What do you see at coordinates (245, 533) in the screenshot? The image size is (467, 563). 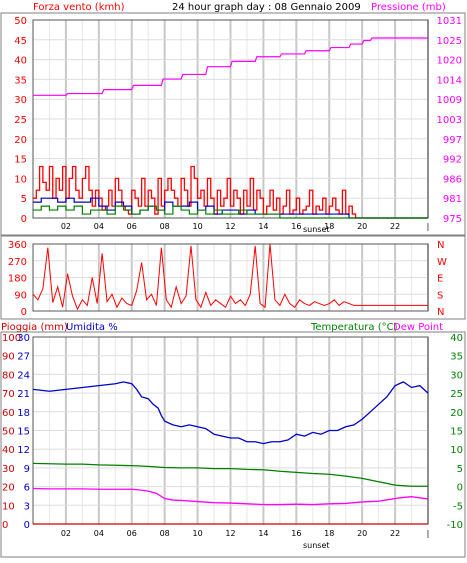 I see `rain-humidity-temperature-hour-labels: 02 04 06 08 10 12 14 16 18 20 22 |` at bounding box center [245, 533].